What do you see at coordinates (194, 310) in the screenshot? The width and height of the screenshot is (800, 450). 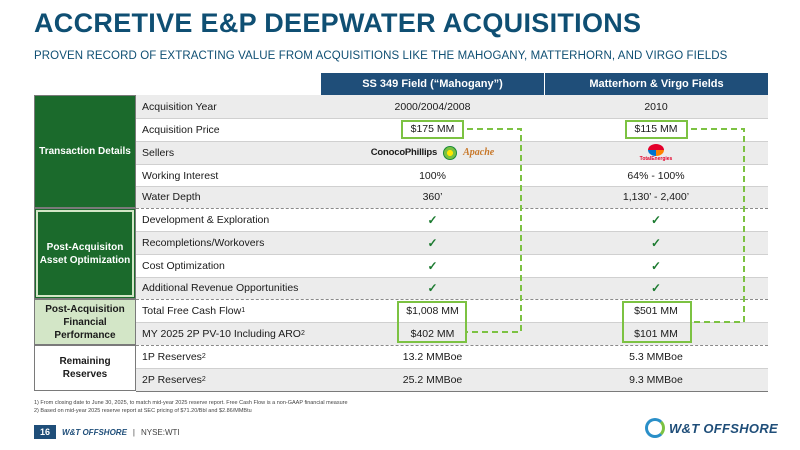 I see `row-label: Total Free Cash Flow 1` at bounding box center [194, 310].